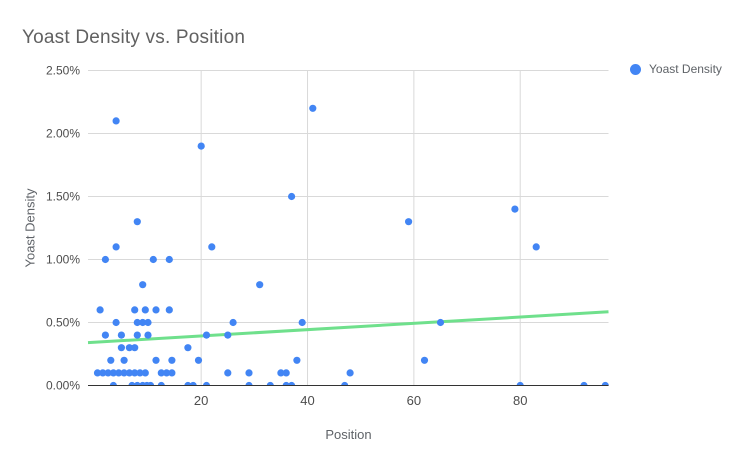 The image size is (752, 464). I want to click on chart-title: Yoast Density vs. Position, so click(134, 37).